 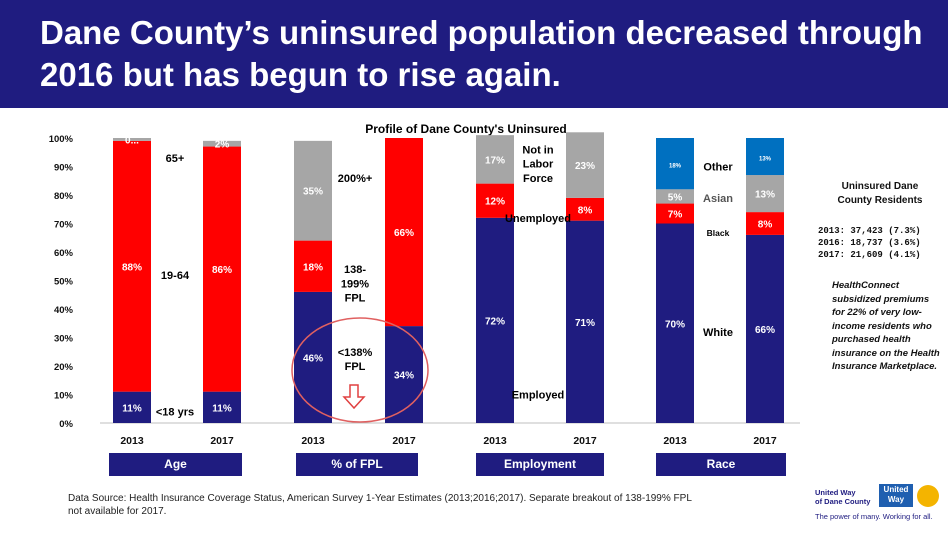 I want to click on sidebar-stat-2016: 2016: 18,737 (3.6%), so click(x=869, y=243).